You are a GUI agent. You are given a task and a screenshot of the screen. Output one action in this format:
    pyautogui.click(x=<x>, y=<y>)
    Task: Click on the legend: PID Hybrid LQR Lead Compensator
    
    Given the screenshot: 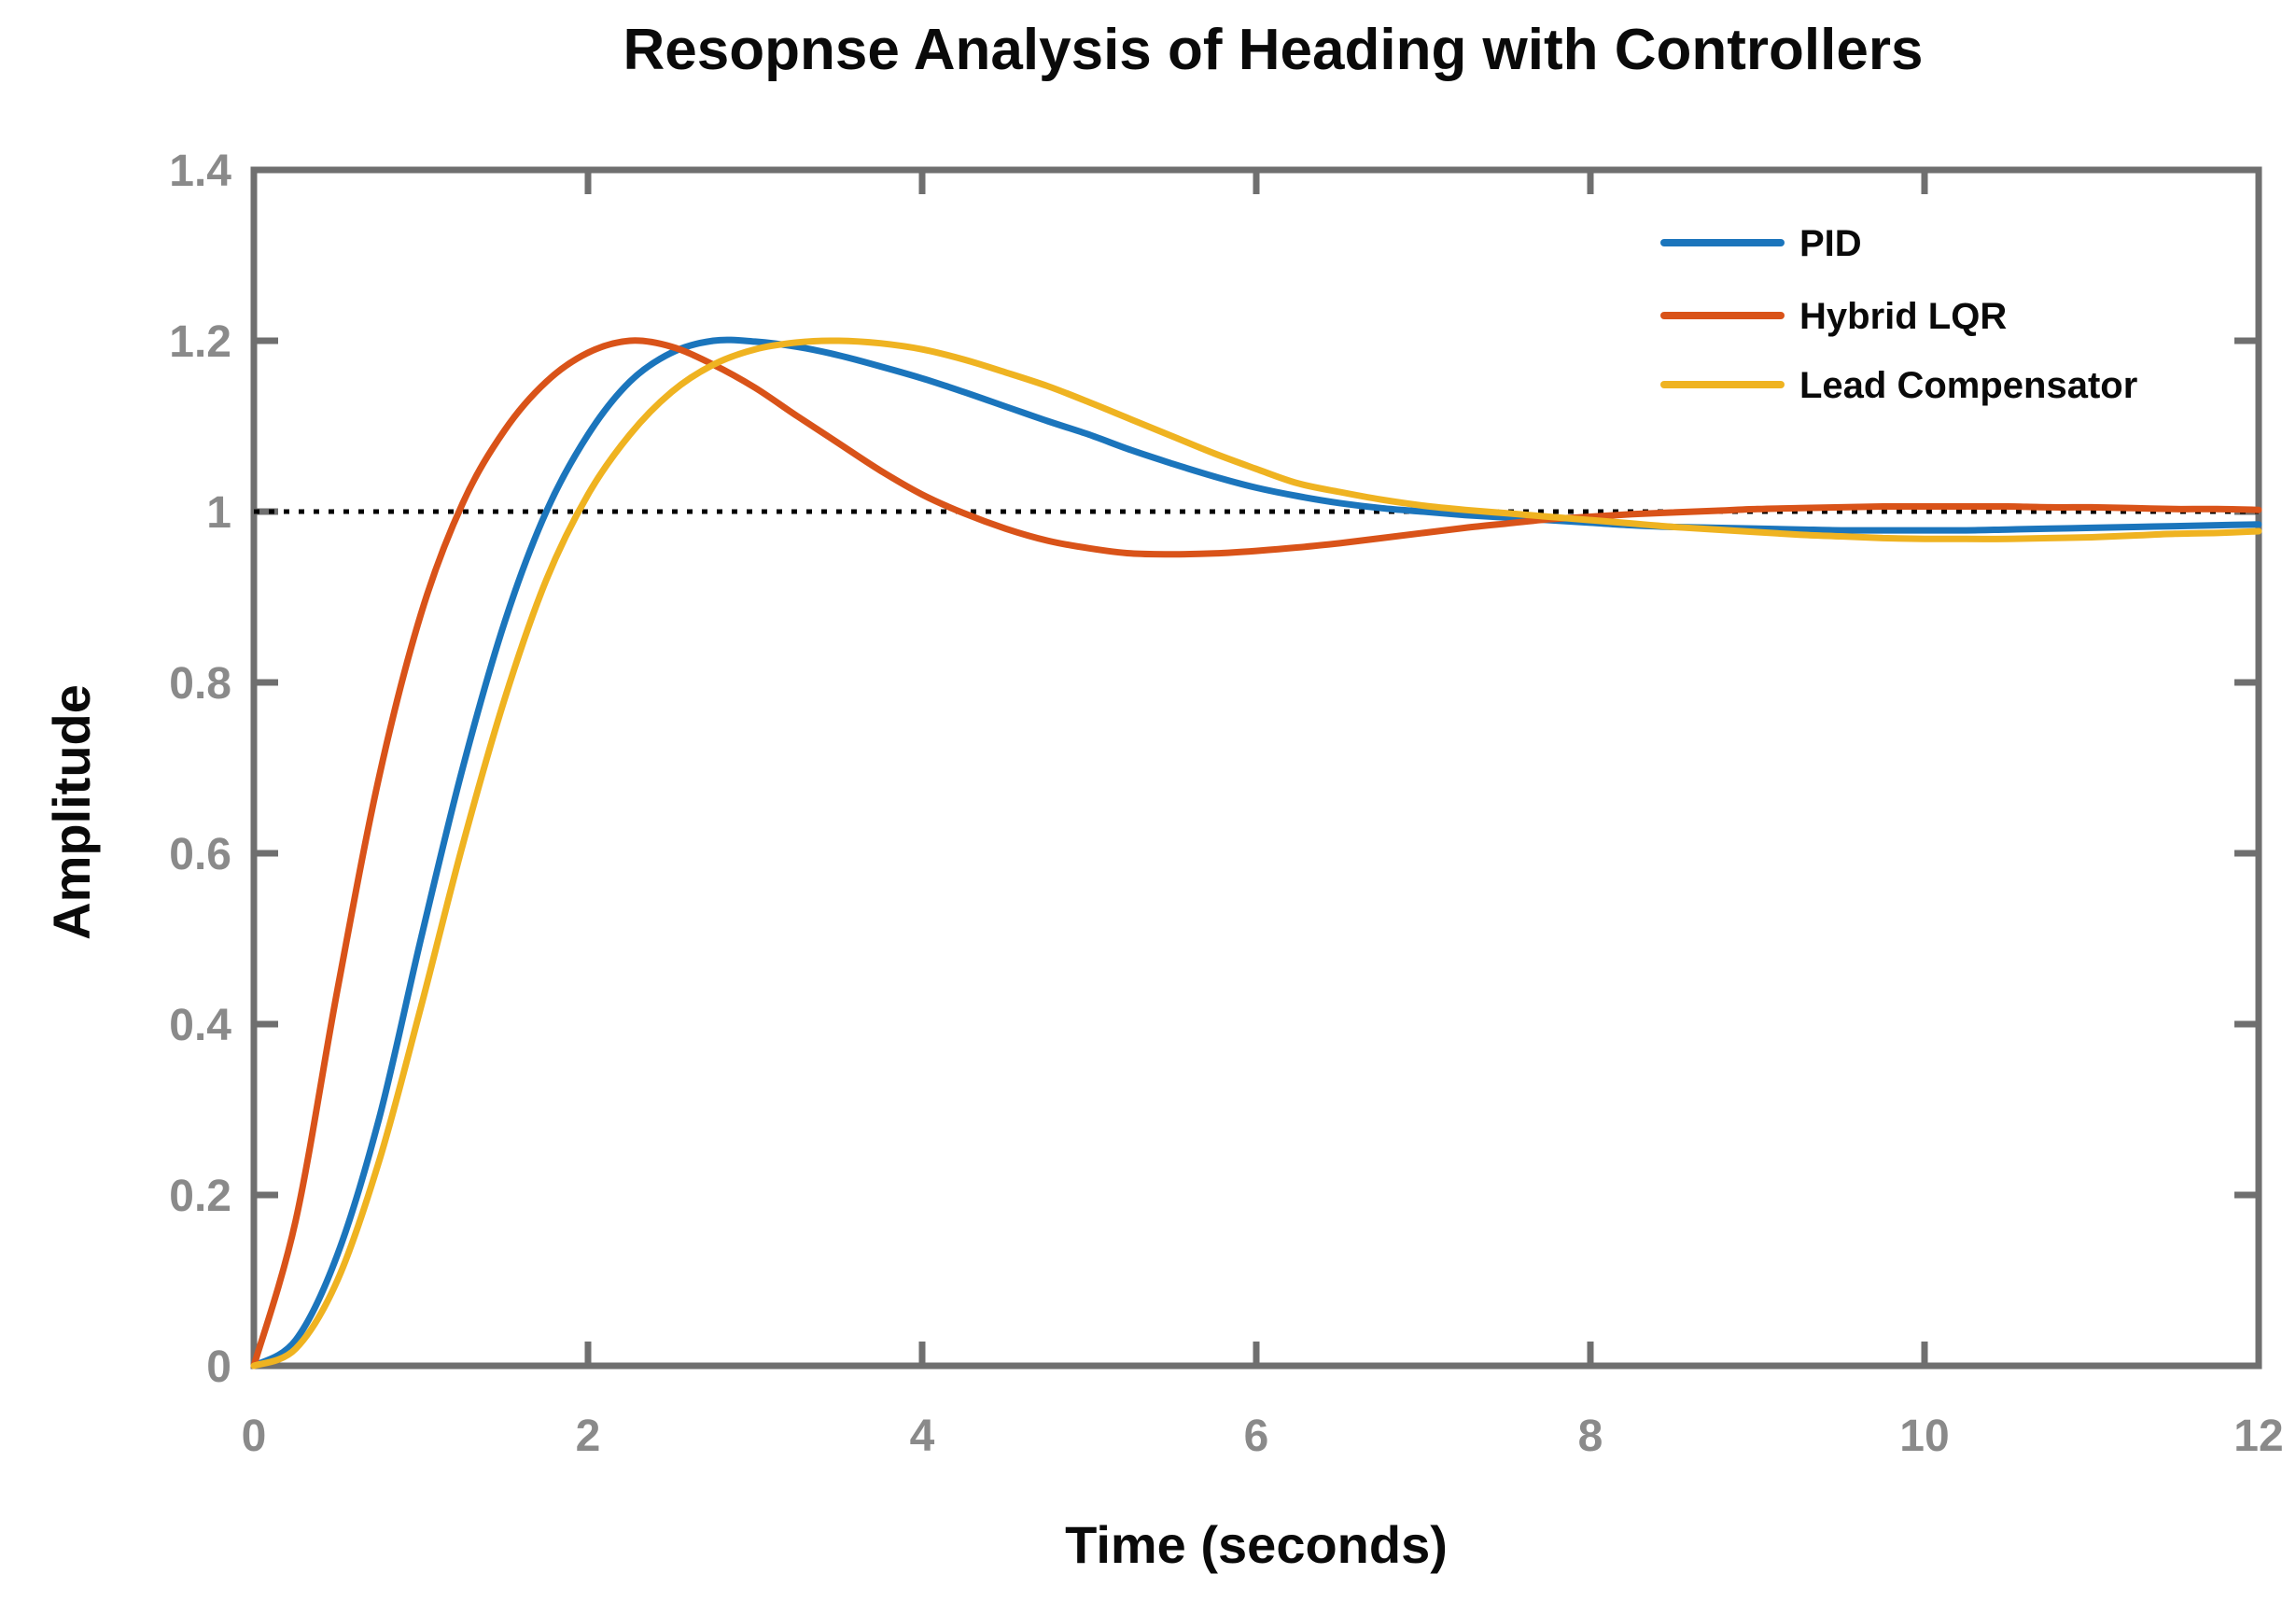 What is the action you would take?
    pyautogui.click(x=1898, y=314)
    